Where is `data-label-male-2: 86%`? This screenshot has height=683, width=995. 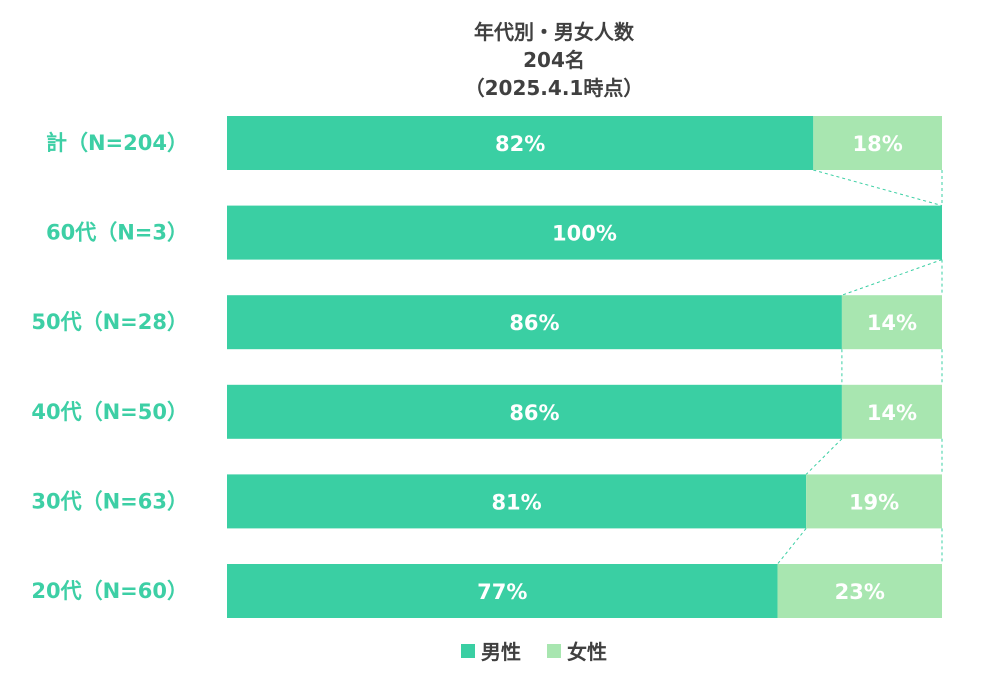
data-label-male-2: 86% is located at coordinates (534, 323).